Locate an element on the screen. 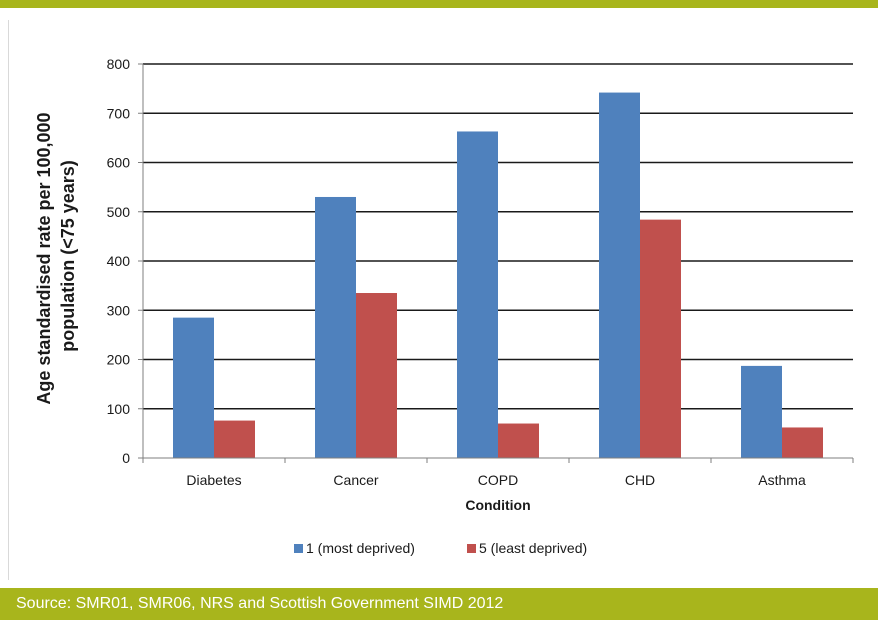 The width and height of the screenshot is (878, 620). y-tick-label: 100 is located at coordinates (119, 409).